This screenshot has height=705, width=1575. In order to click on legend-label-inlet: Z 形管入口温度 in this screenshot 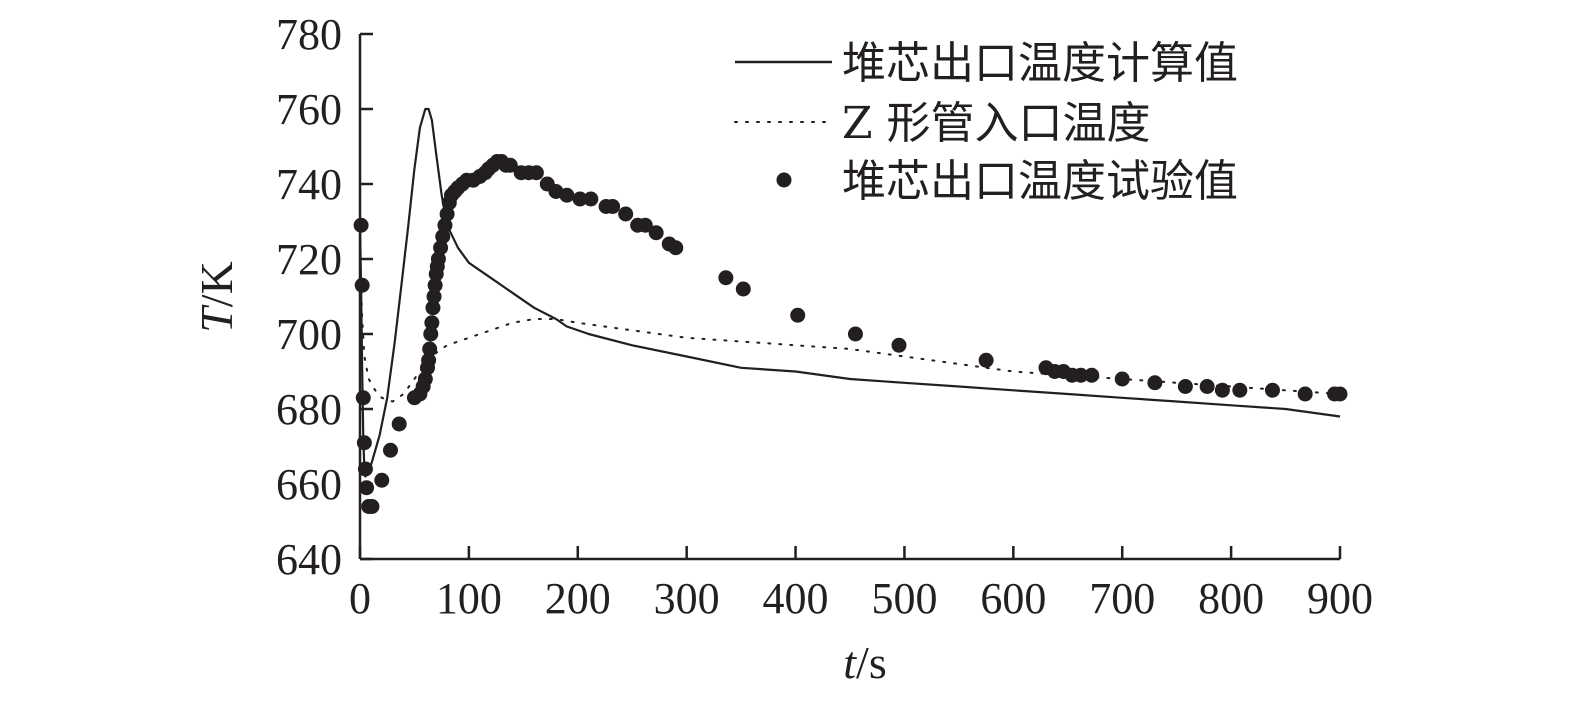, I will do `click(996, 123)`.